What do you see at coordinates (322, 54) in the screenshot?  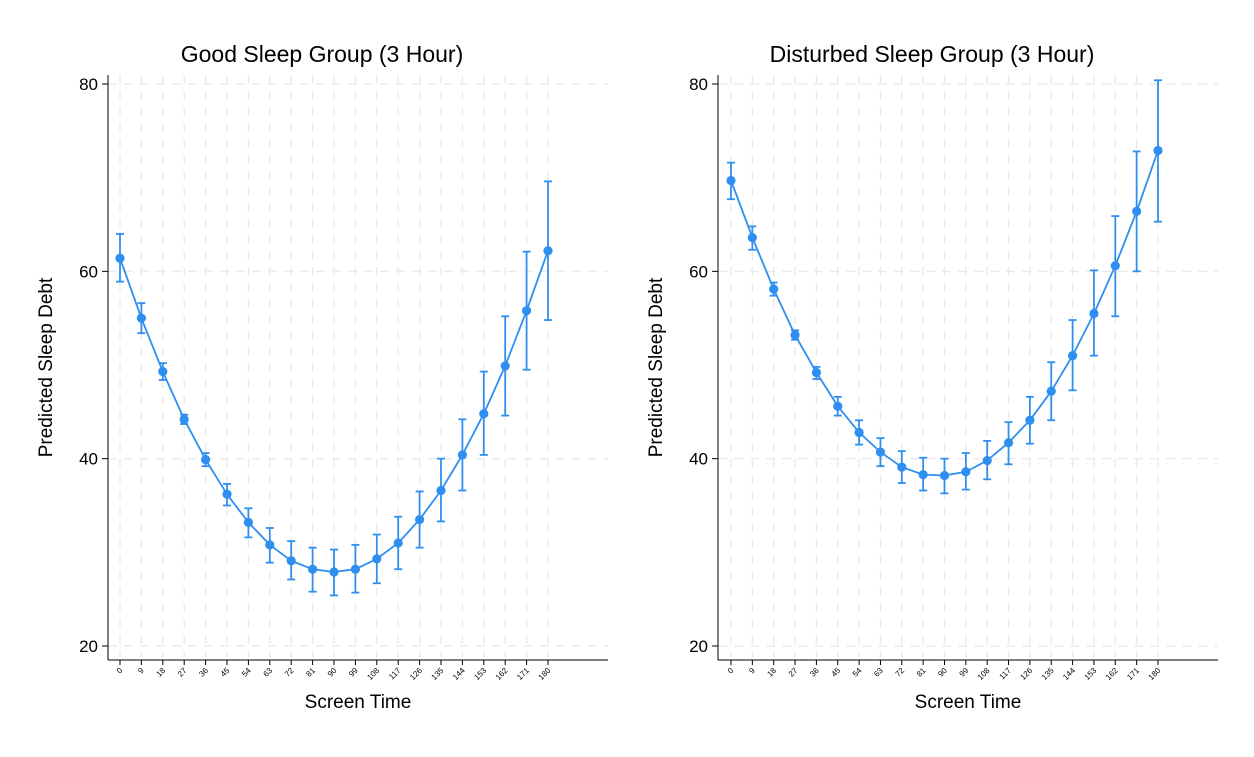 I see `chart-title: Good Sleep Group (3 Hour)` at bounding box center [322, 54].